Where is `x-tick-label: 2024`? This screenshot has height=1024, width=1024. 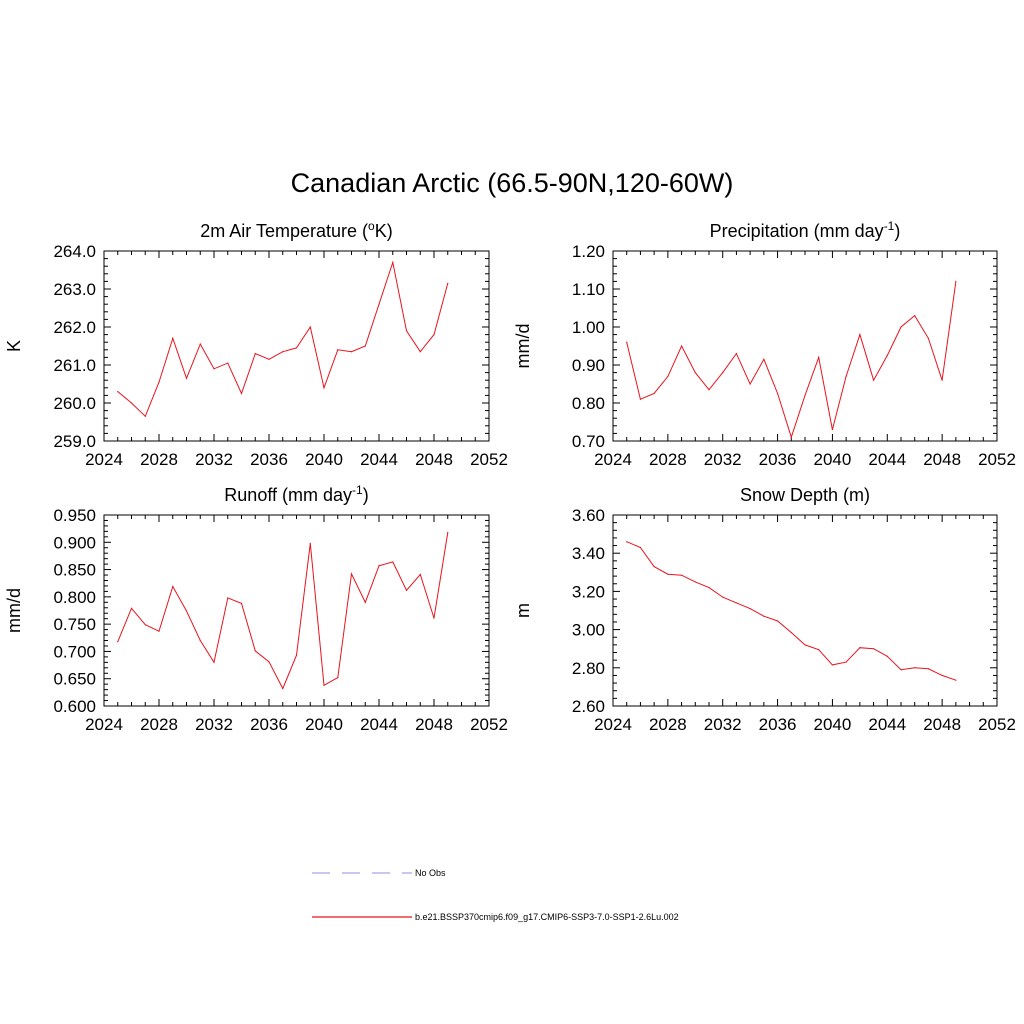 x-tick-label: 2024 is located at coordinates (613, 459).